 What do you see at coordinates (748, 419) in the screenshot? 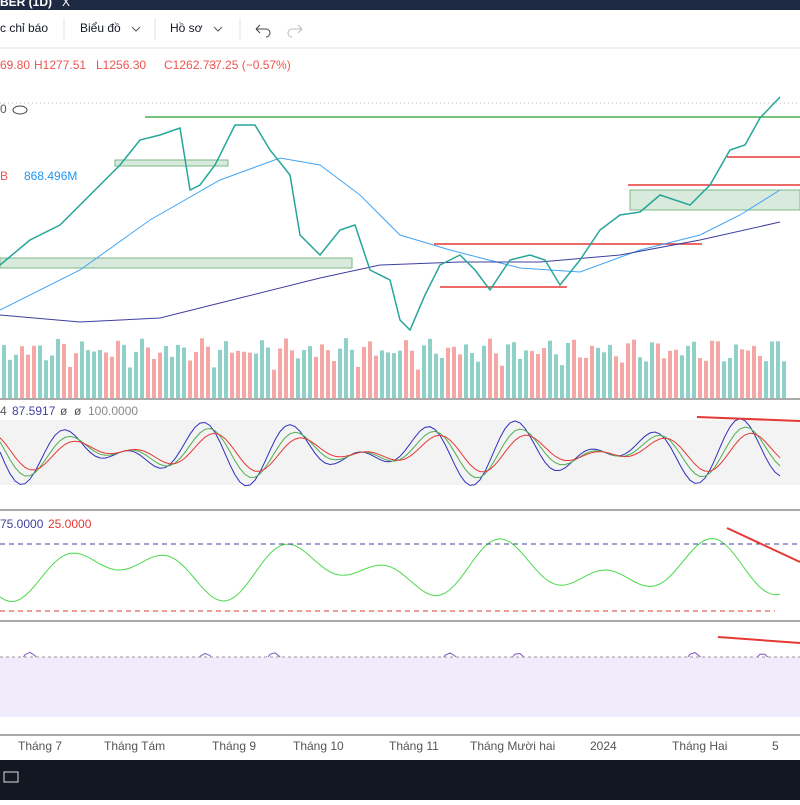
I see `divergence` at bounding box center [748, 419].